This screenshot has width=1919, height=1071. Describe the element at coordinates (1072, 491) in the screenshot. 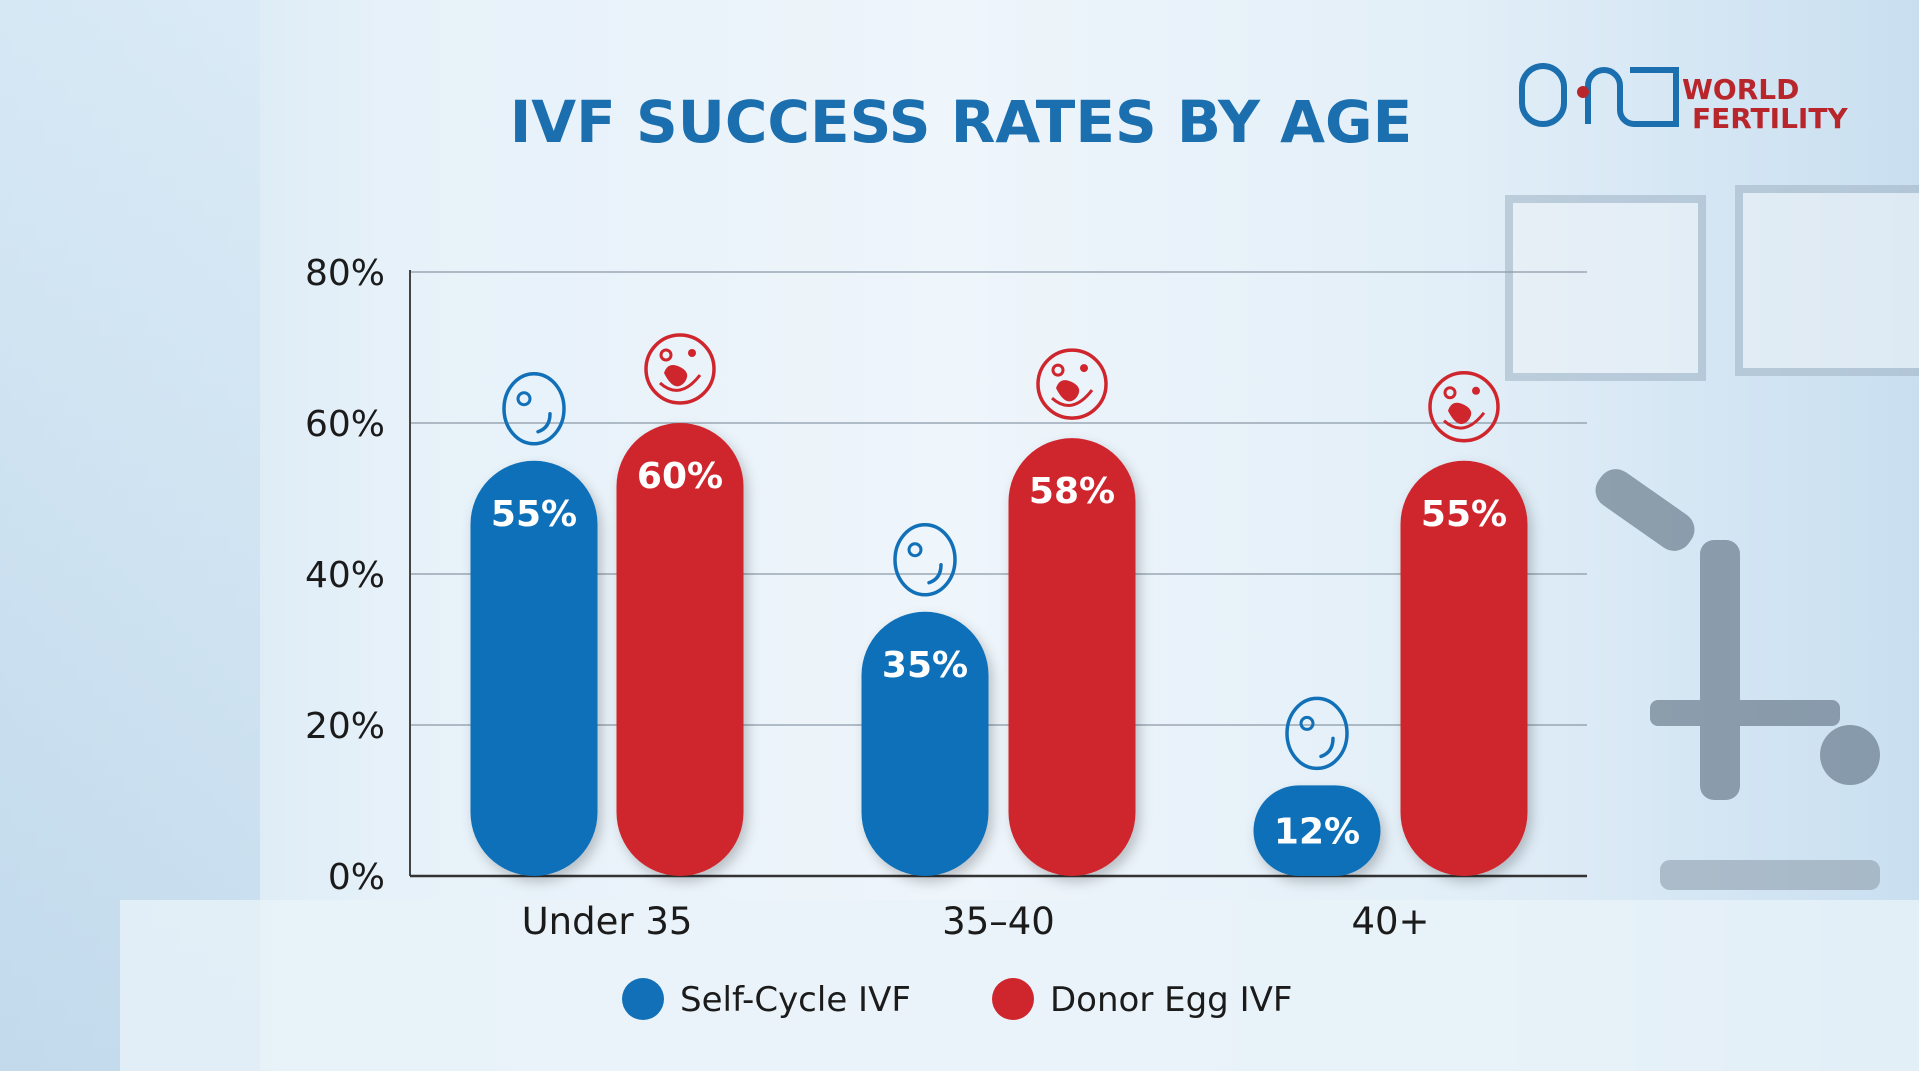

I see `data-label: 58%` at that location.